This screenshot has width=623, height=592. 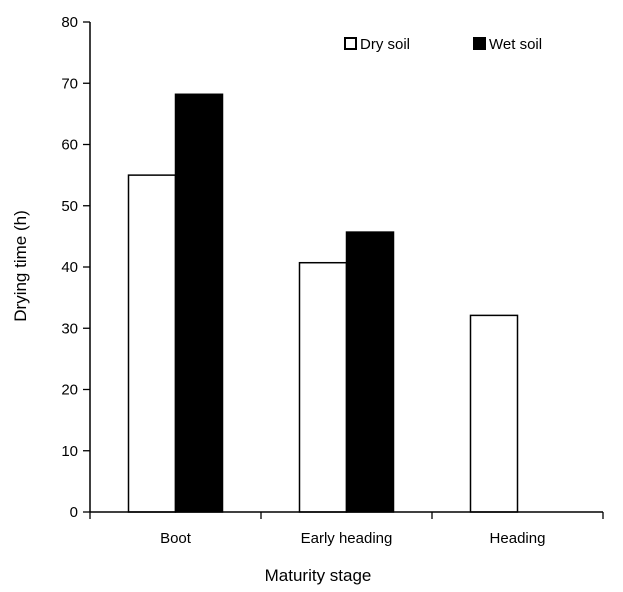 I want to click on legend-swatch-dry-soil, so click(x=350, y=43).